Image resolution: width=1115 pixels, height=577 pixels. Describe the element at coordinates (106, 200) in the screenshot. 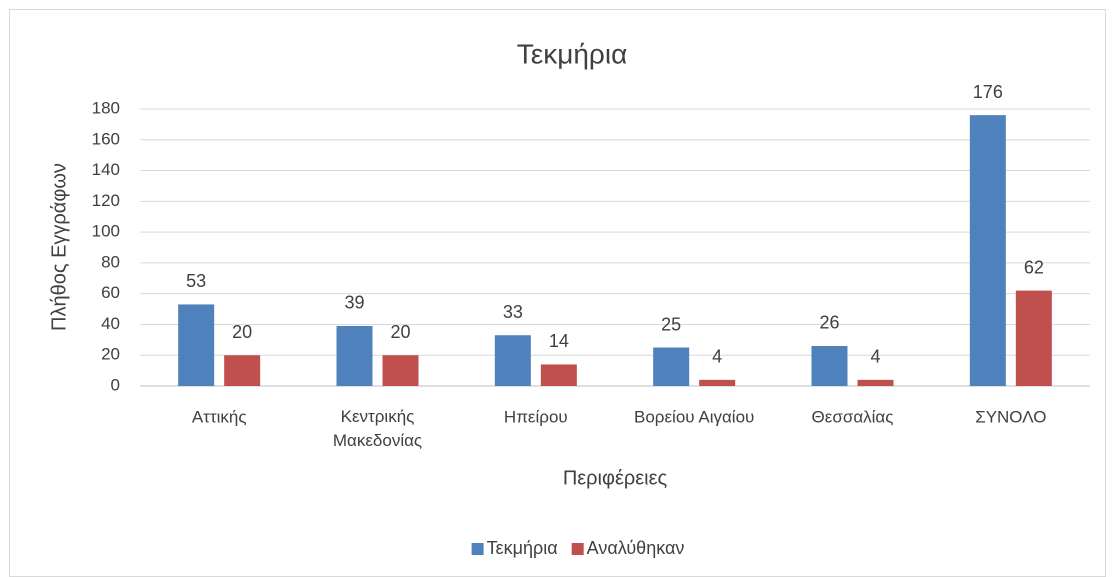

I see `y-tick-label: 120` at that location.